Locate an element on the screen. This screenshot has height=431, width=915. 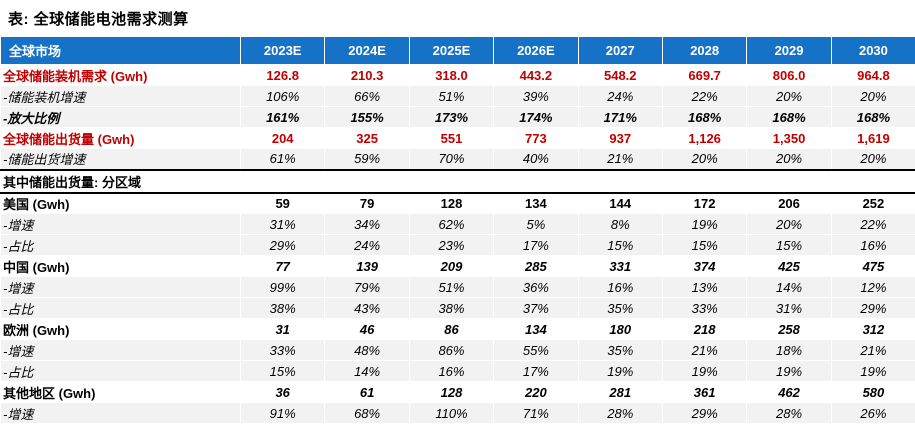
value-cell: 34% is located at coordinates (367, 224).